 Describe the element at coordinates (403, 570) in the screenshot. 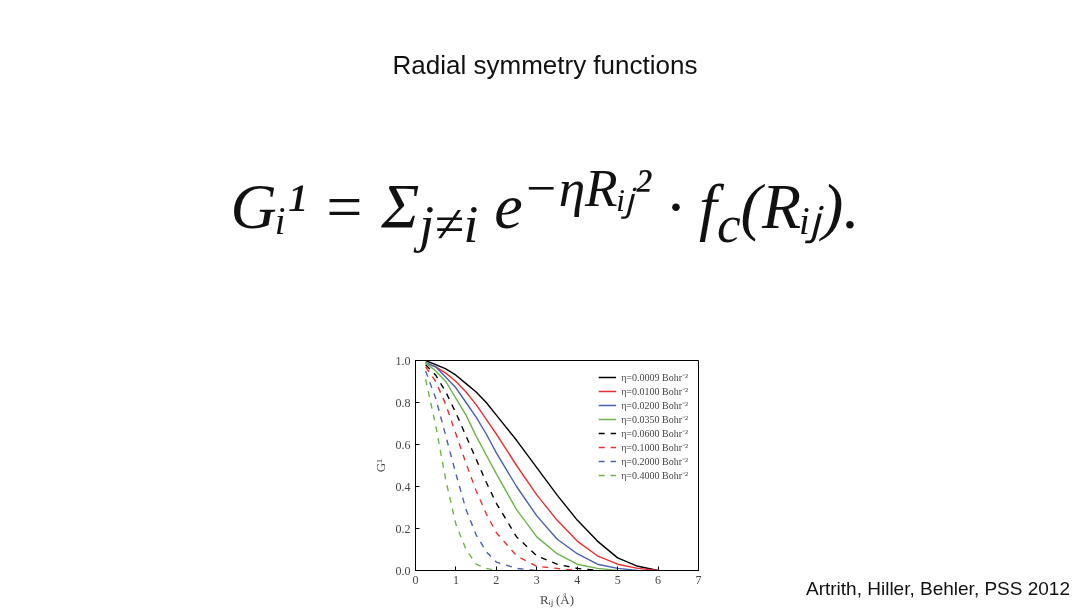

I see `y-tick-label: 0.0` at that location.